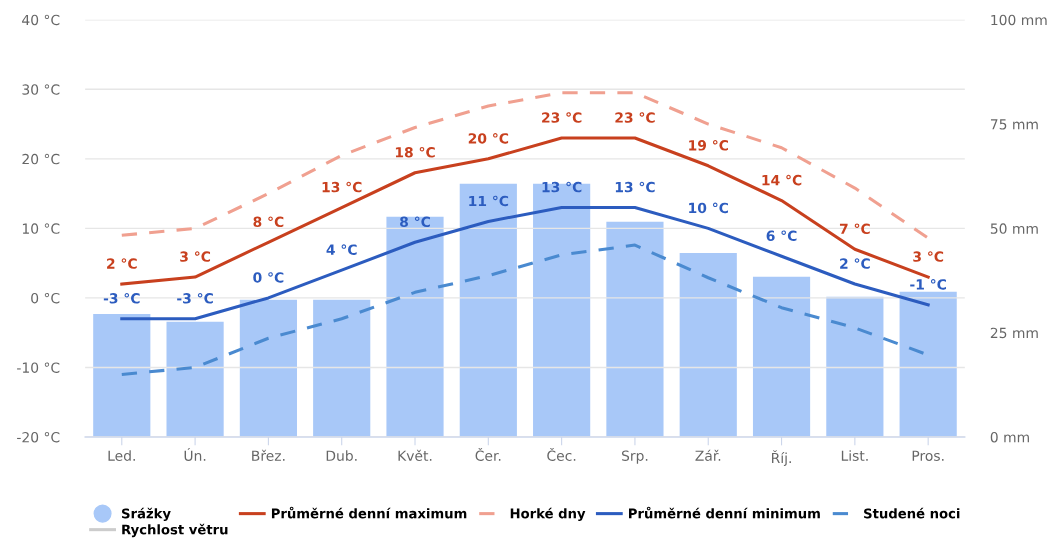 This screenshot has height=549, width=1051. I want to click on data-label: -1 °C, so click(928, 284).